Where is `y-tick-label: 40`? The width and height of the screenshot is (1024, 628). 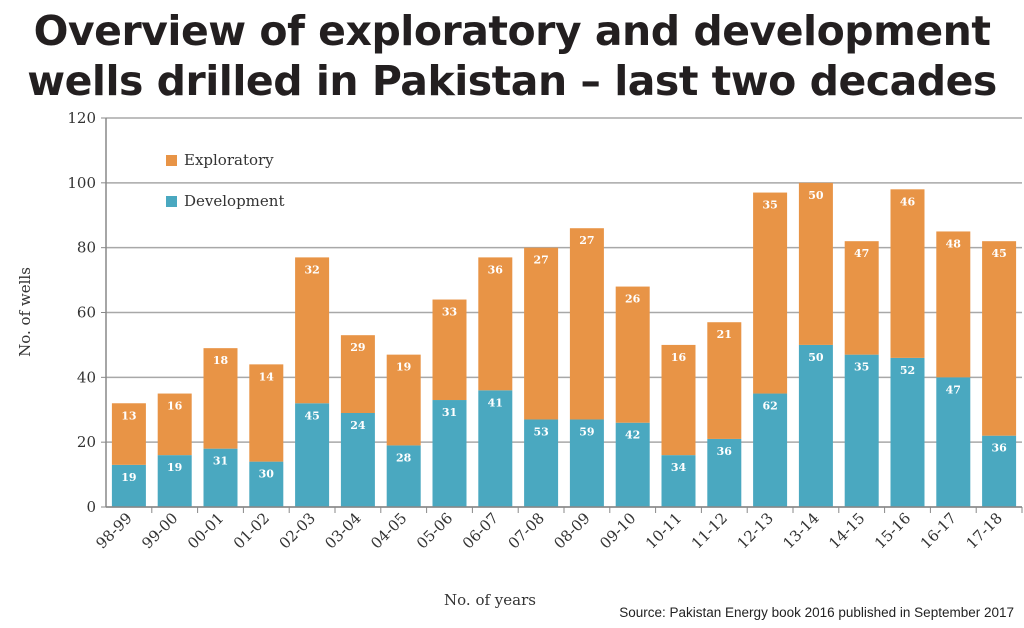
y-tick-label: 40 is located at coordinates (86, 377).